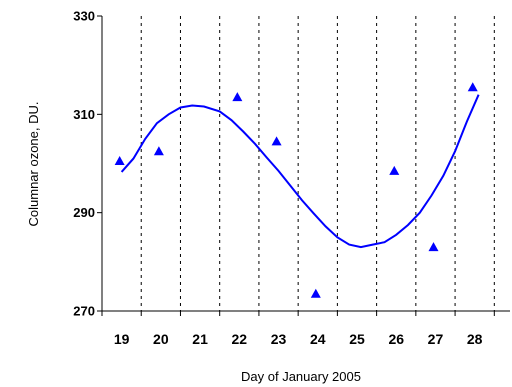 Image resolution: width=512 pixels, height=387 pixels. What do you see at coordinates (84, 212) in the screenshot?
I see `y-tick-label: 290` at bounding box center [84, 212].